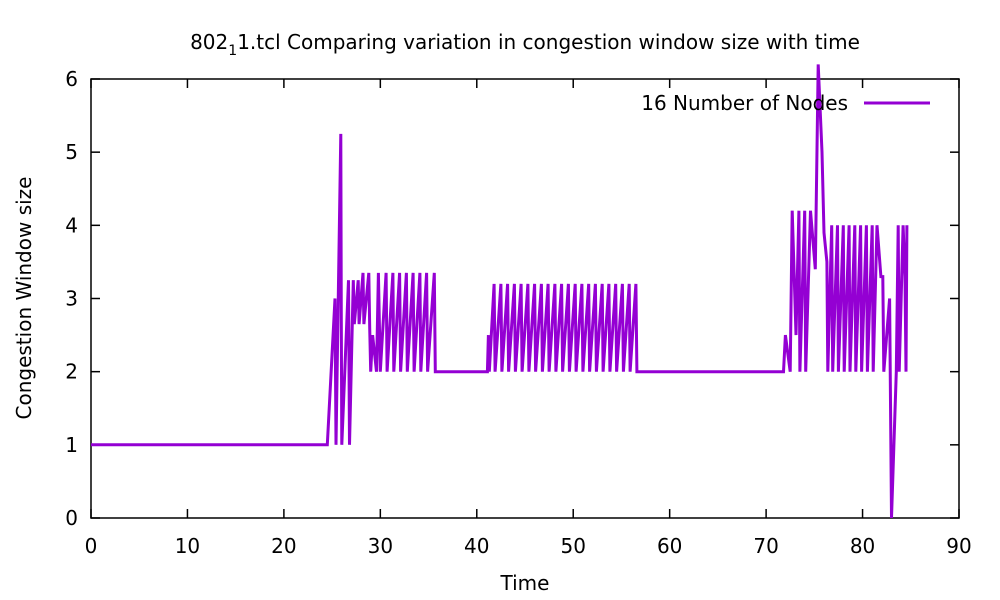 The image size is (1000, 600). I want to click on y-tick-label: 6, so click(71, 79).